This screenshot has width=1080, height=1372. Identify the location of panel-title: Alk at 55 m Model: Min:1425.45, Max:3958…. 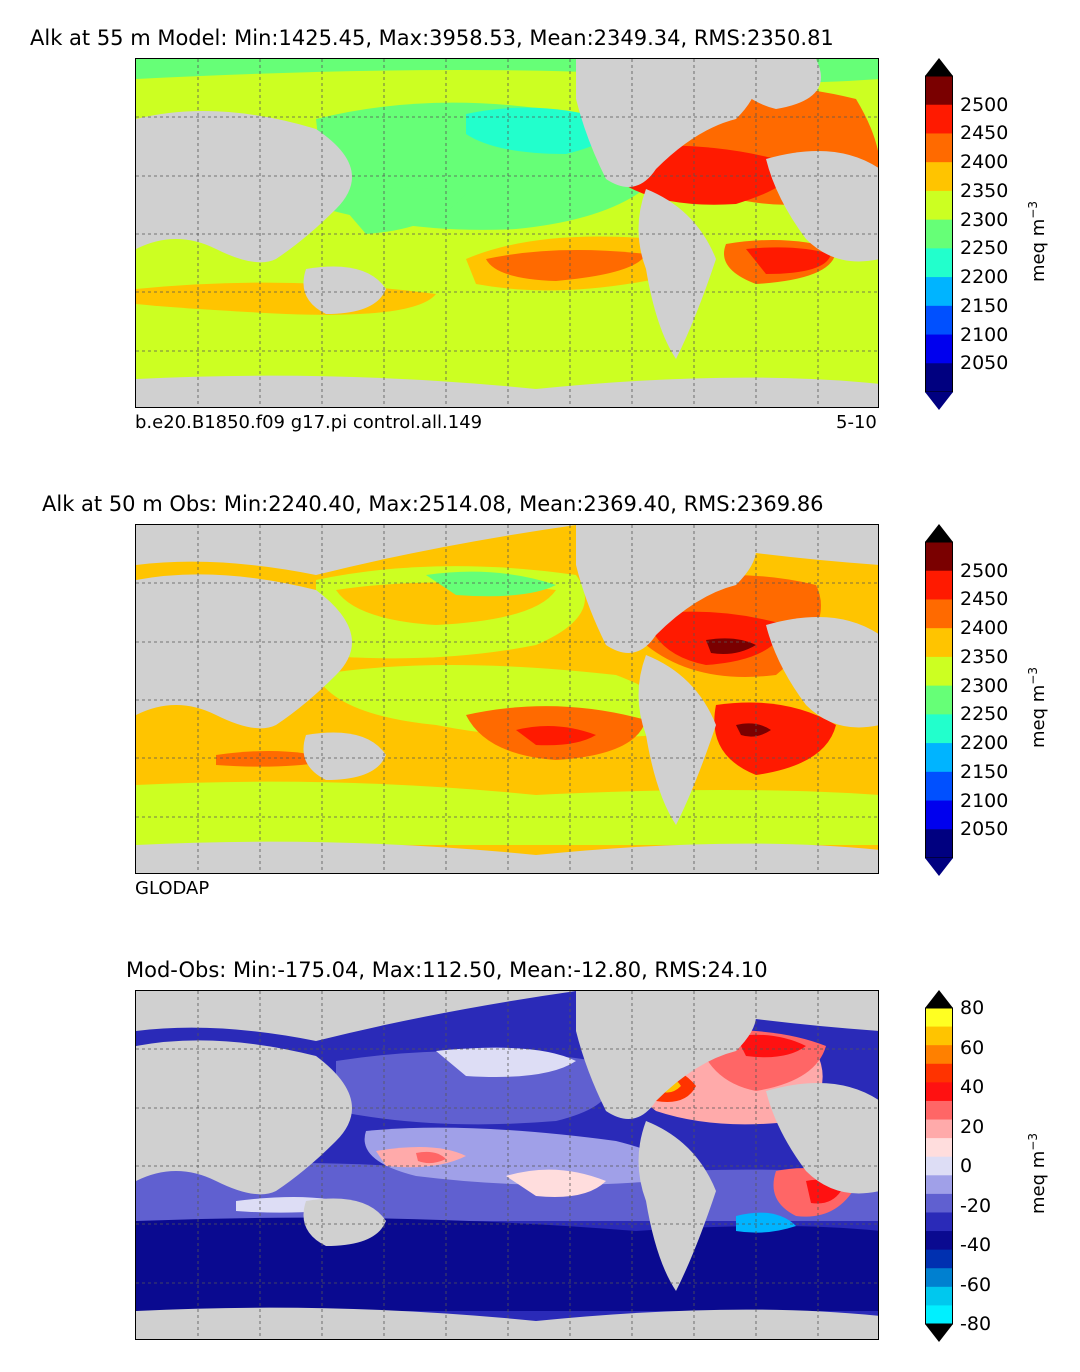
(432, 38).